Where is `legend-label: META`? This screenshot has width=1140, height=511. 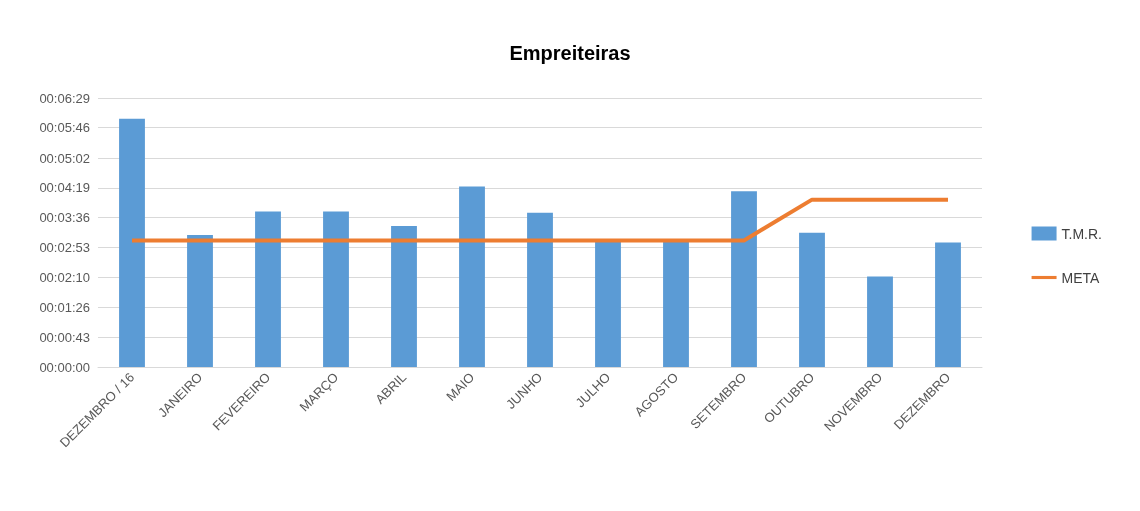
legend-label: META is located at coordinates (1081, 277).